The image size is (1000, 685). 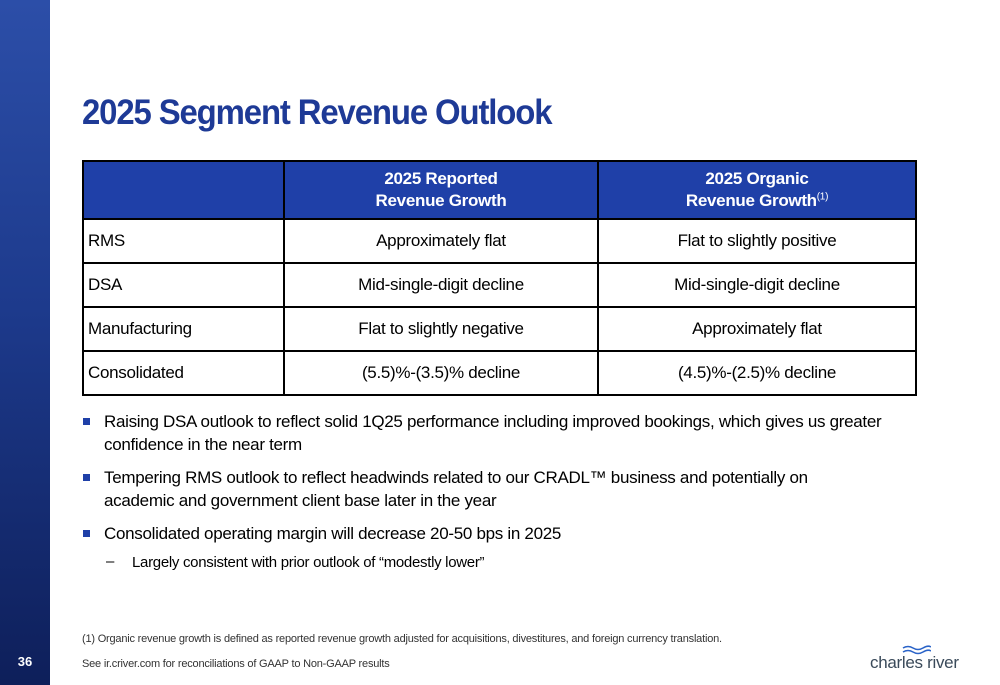 What do you see at coordinates (25, 661) in the screenshot?
I see `page-number: 36` at bounding box center [25, 661].